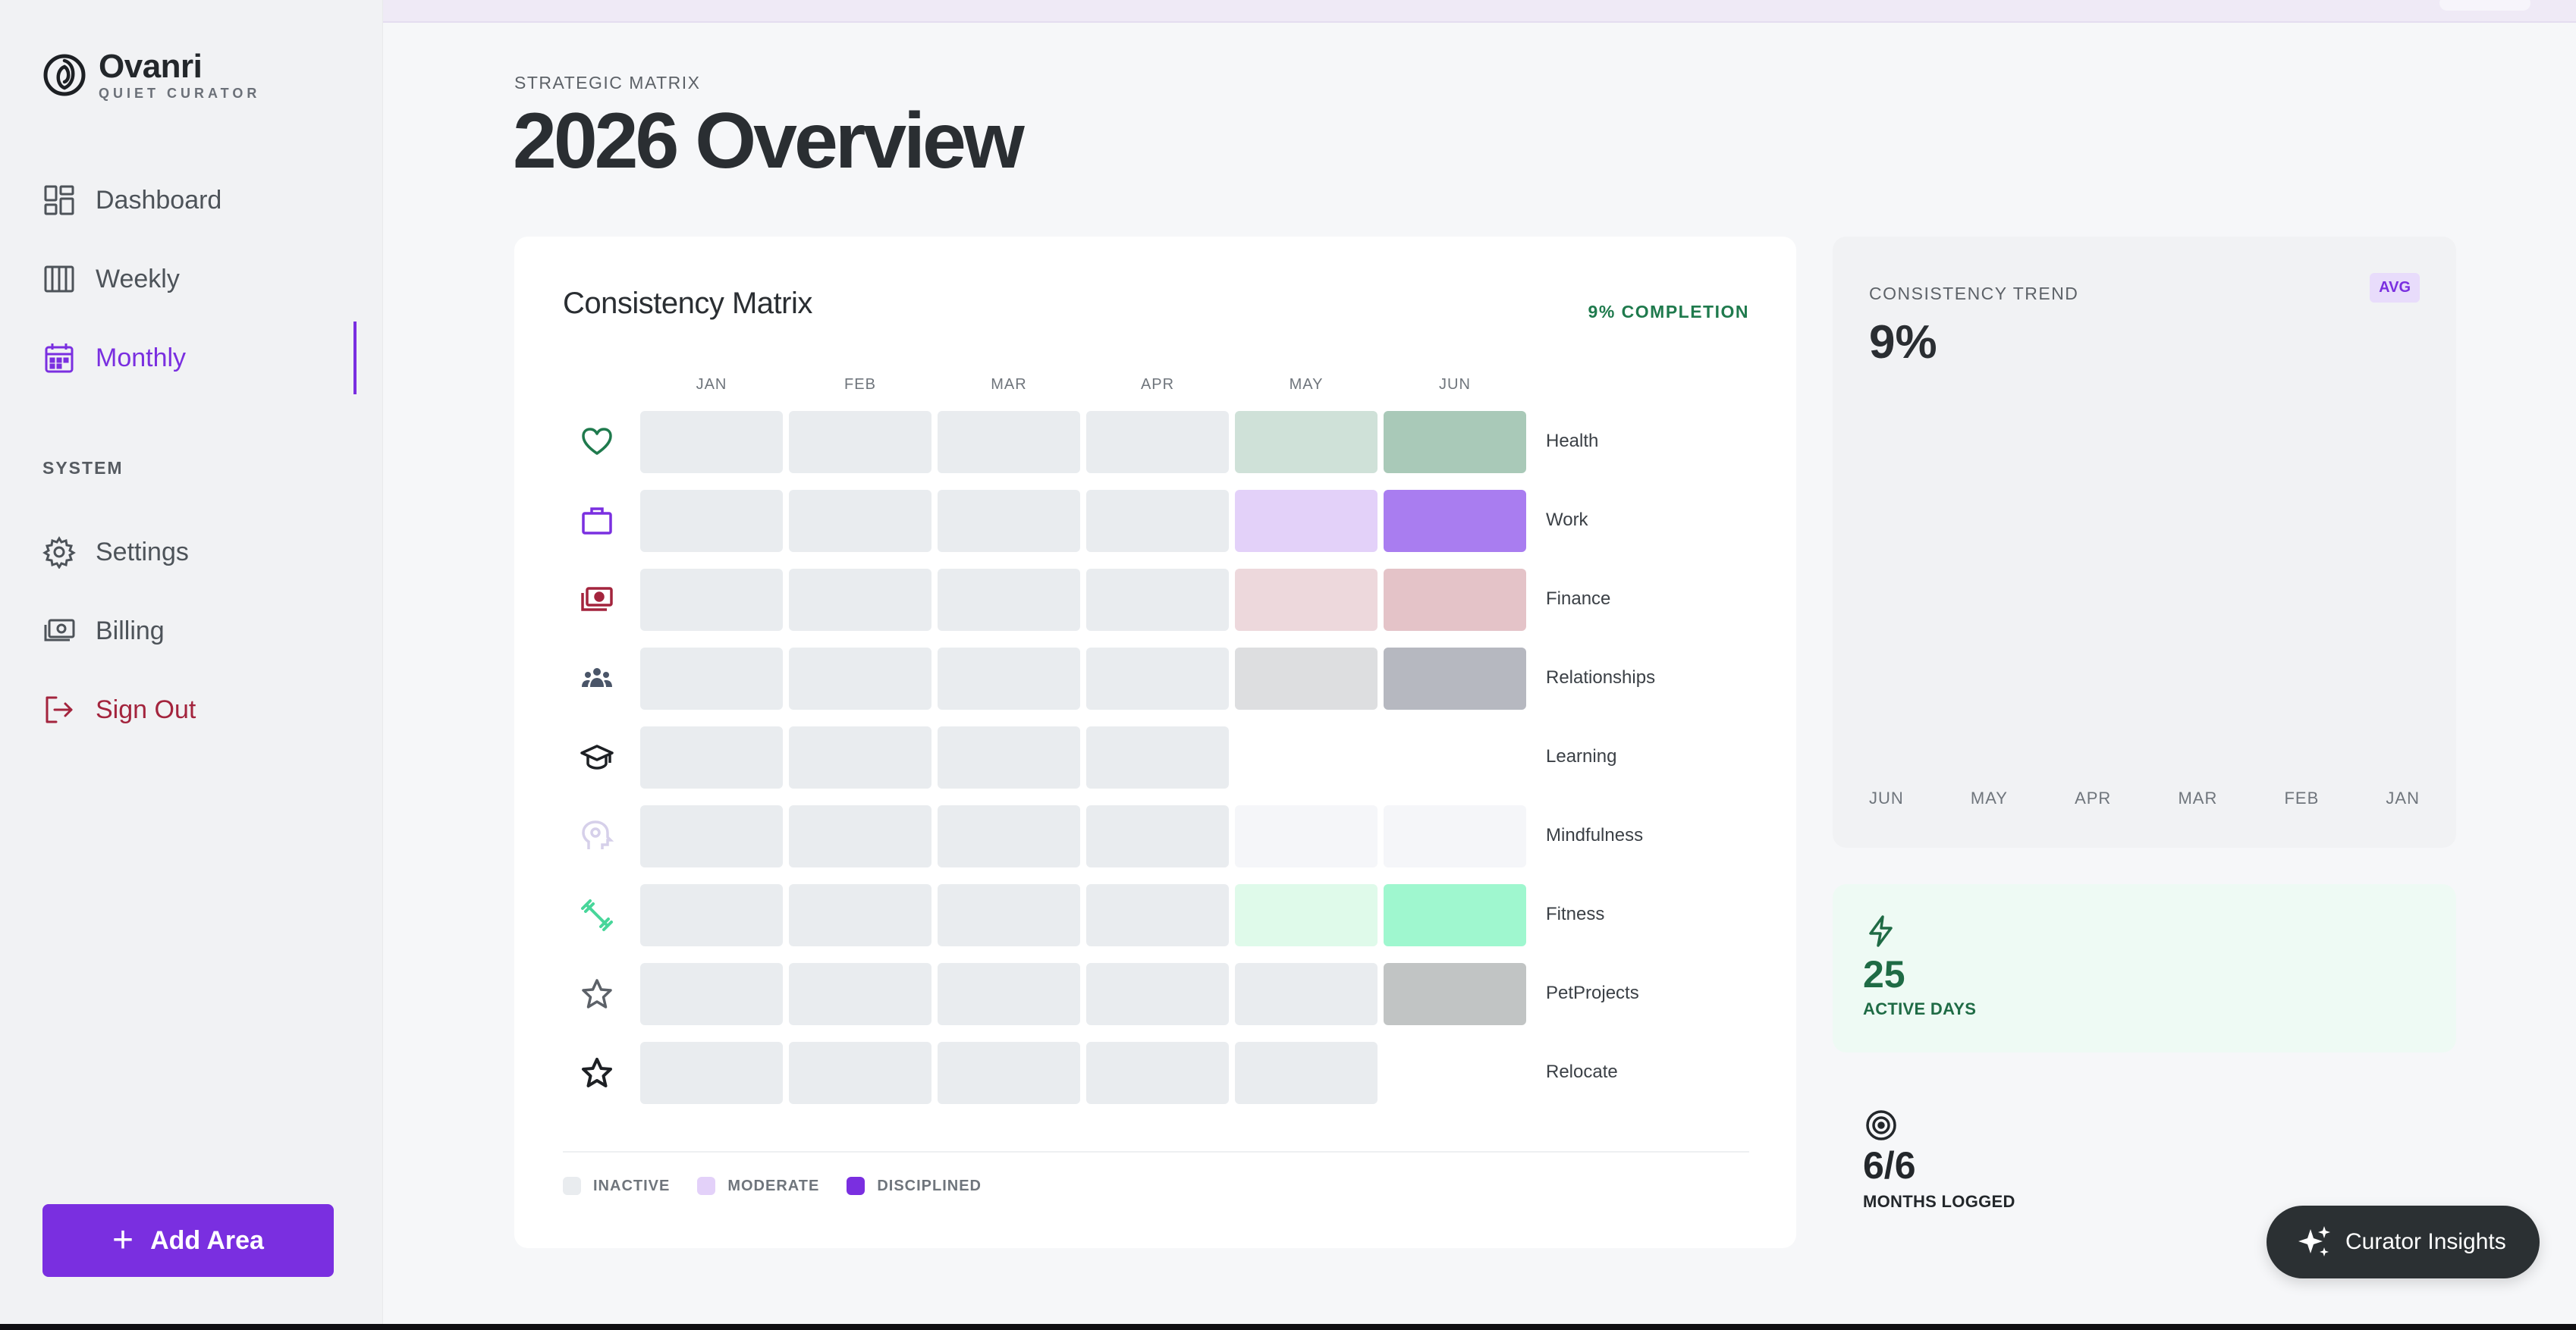 This screenshot has width=2576, height=1330. I want to click on active-days-card: 25 ACTIVE DAYS, so click(2144, 968).